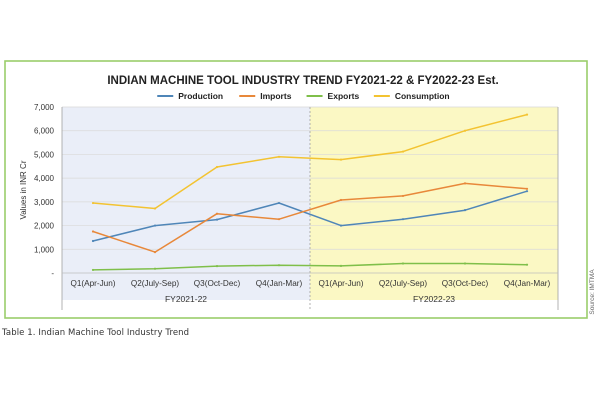 This screenshot has height=400, width=600. I want to click on series-line-production, so click(310, 216).